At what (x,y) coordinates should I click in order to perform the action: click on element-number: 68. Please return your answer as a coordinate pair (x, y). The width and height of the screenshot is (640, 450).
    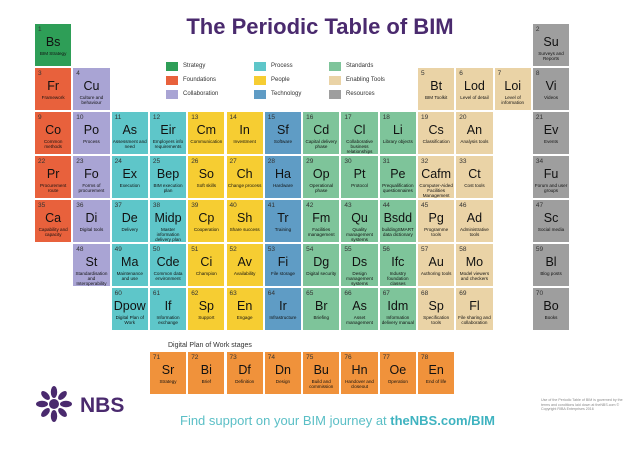
    Looking at the image, I should click on (425, 293).